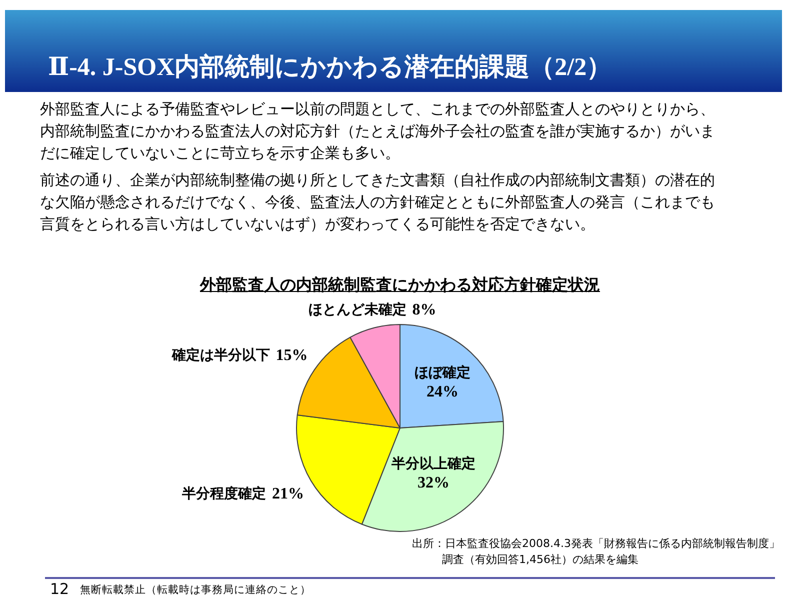 The height and width of the screenshot is (600, 800). Describe the element at coordinates (378, 131) in the screenshot. I see `text: 外部監査人による予備監査やレビュー以前の問題として、これまでの外部監査人とのやりとりから、内部統制監査にかかわる監査法人の対応方針（たとえば海外子会社の監査を誰が実施するか）がいまだに確定していないことに苛立ちを示す企業も多い。` at that location.